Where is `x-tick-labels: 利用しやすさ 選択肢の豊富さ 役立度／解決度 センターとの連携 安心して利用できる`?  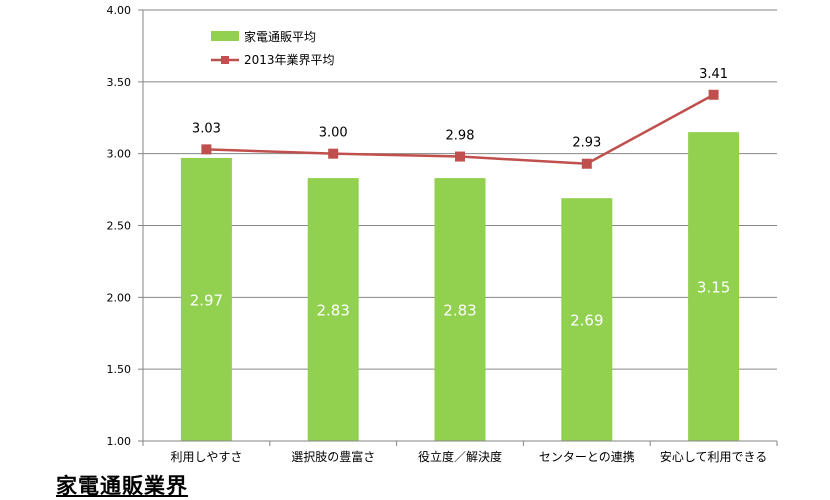
x-tick-labels: 利用しやすさ 選択肢の豊富さ 役立度／解決度 センターとの連携 安心して利用できる is located at coordinates (468, 456).